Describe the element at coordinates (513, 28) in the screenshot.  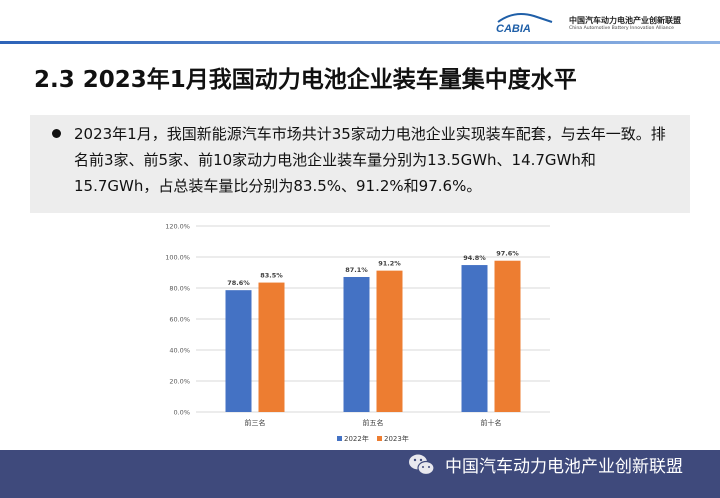
I see `svg-text: CABIA` at that location.